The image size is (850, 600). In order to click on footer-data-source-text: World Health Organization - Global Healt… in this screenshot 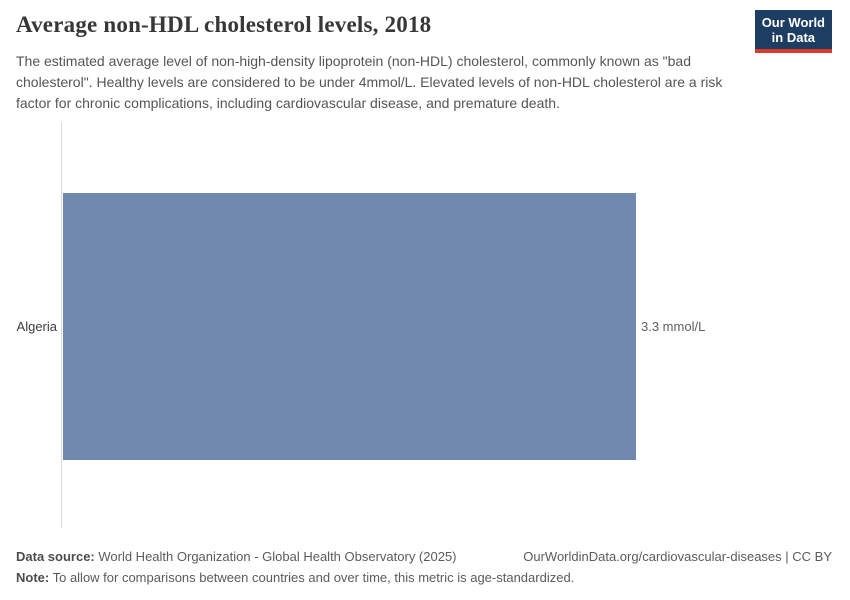, I will do `click(275, 556)`.